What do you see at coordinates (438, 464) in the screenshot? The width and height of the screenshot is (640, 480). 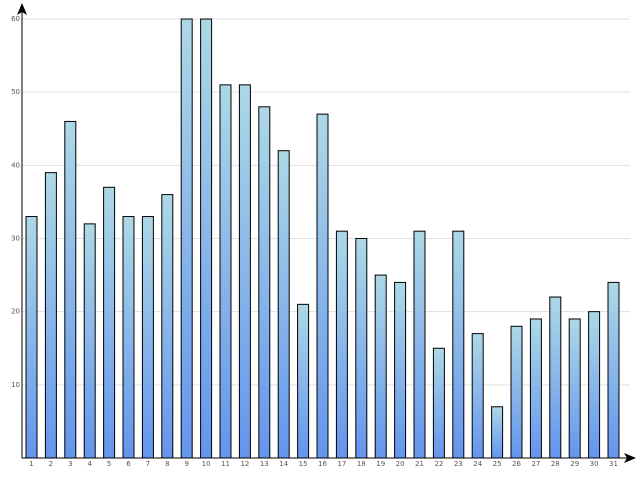 I see `x-tick-label: 22` at bounding box center [438, 464].